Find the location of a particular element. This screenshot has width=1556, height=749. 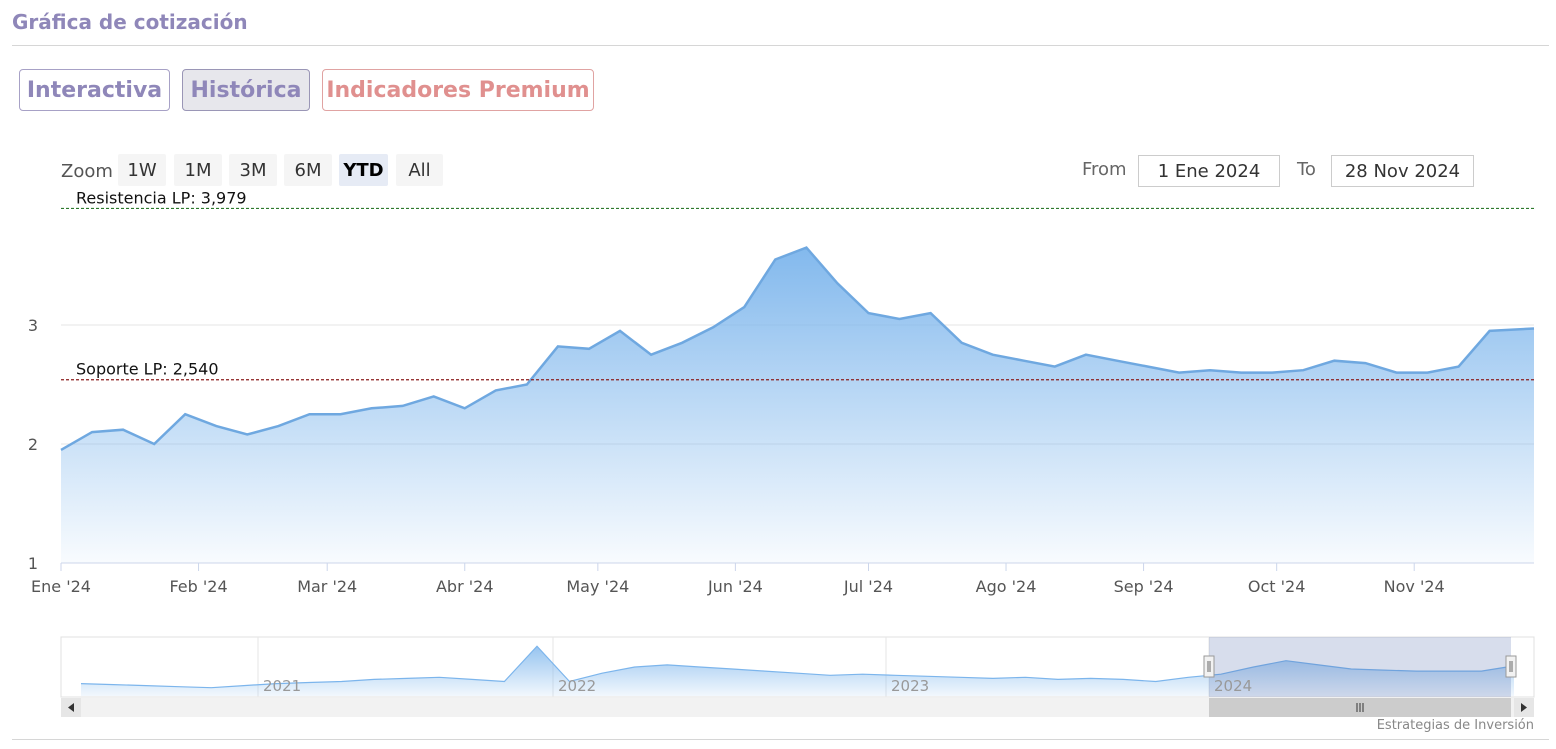

scrollbar-right-arrow-icon is located at coordinates (1524, 707).